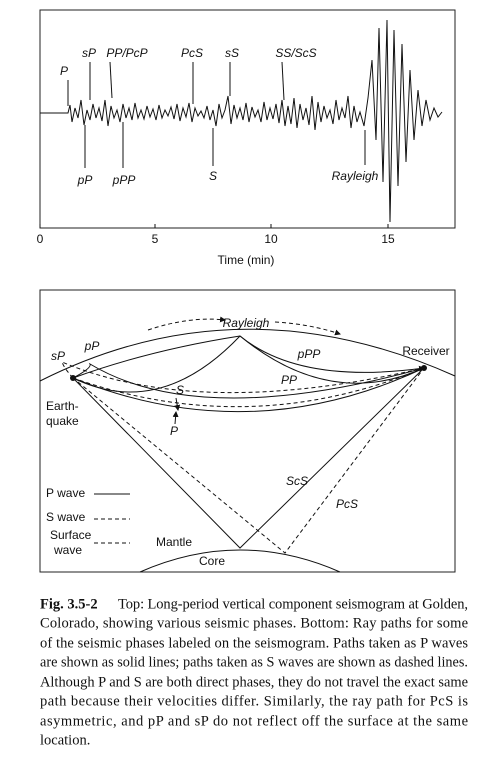 The height and width of the screenshot is (758, 491). What do you see at coordinates (92, 346) in the screenshot?
I see `diagram-label: pP` at bounding box center [92, 346].